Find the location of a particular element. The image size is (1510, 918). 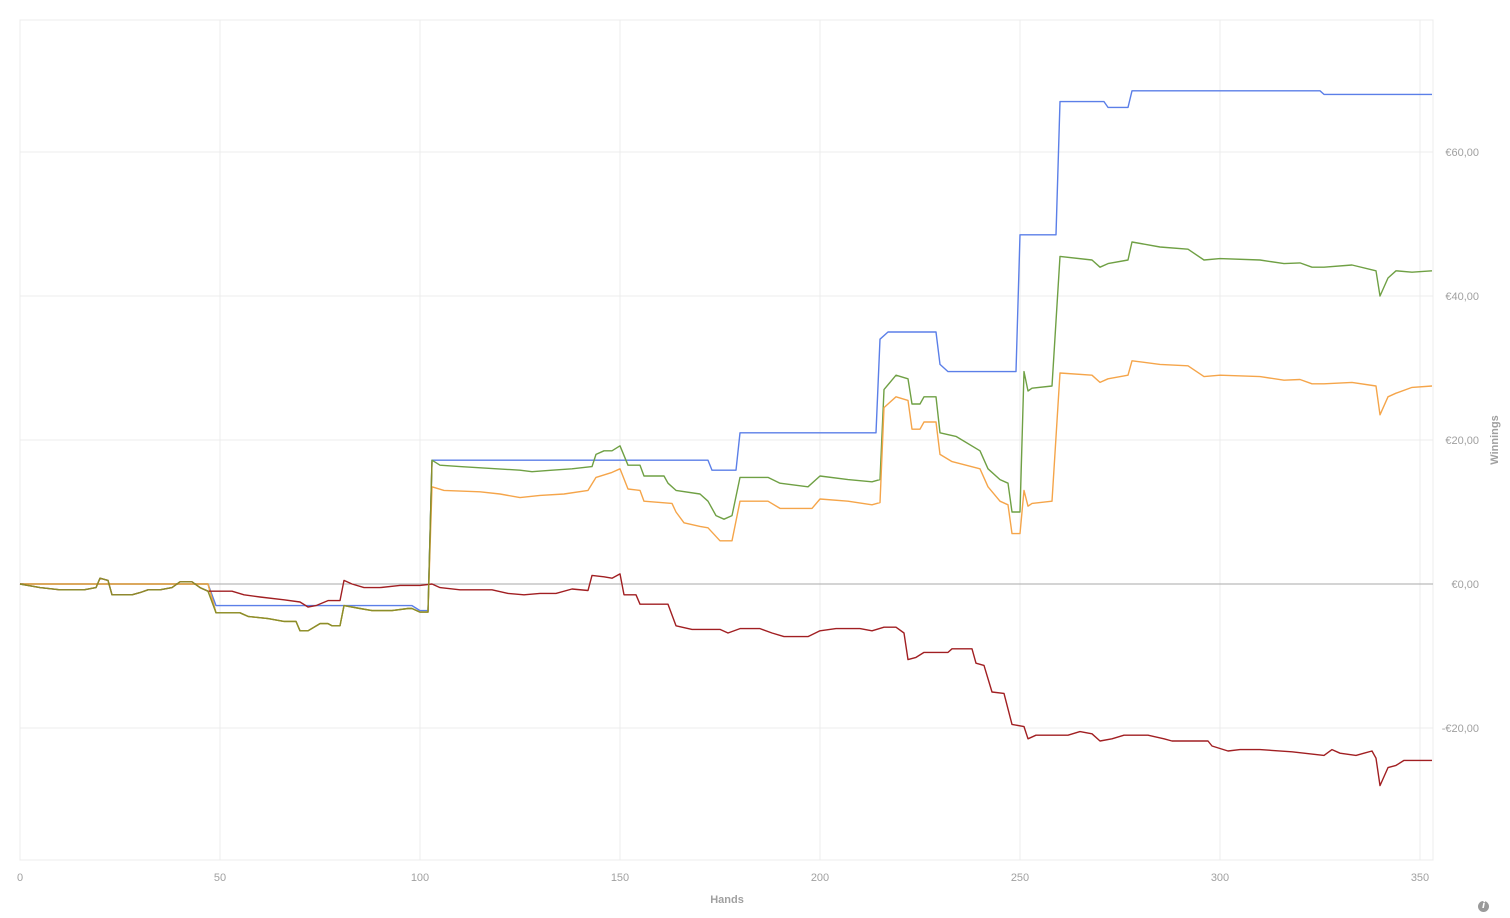

series-line-olive is located at coordinates (226, 546).